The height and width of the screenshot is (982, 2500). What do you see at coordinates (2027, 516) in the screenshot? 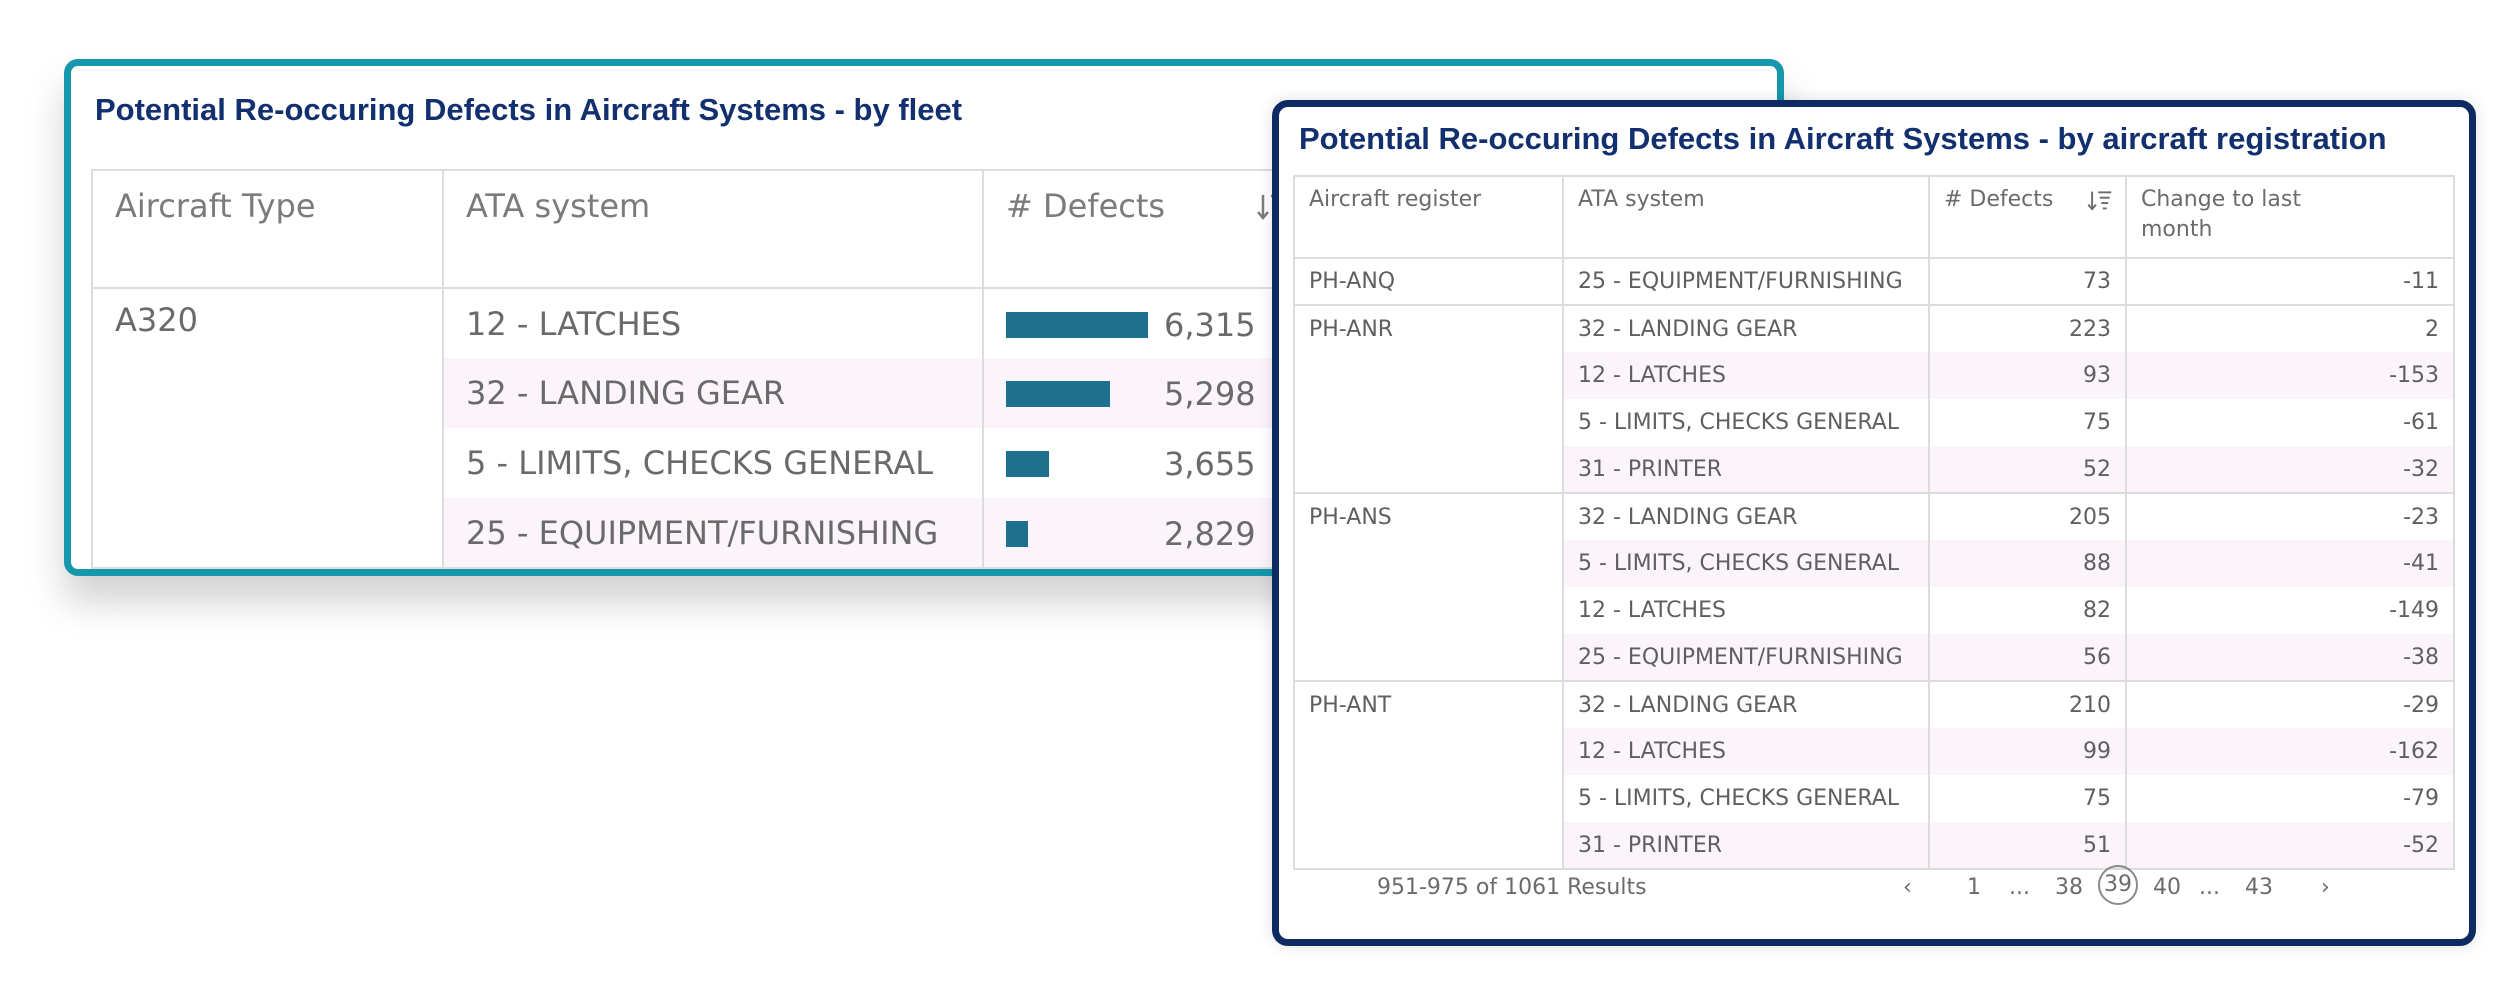
I see `defects-cell: 205` at bounding box center [2027, 516].